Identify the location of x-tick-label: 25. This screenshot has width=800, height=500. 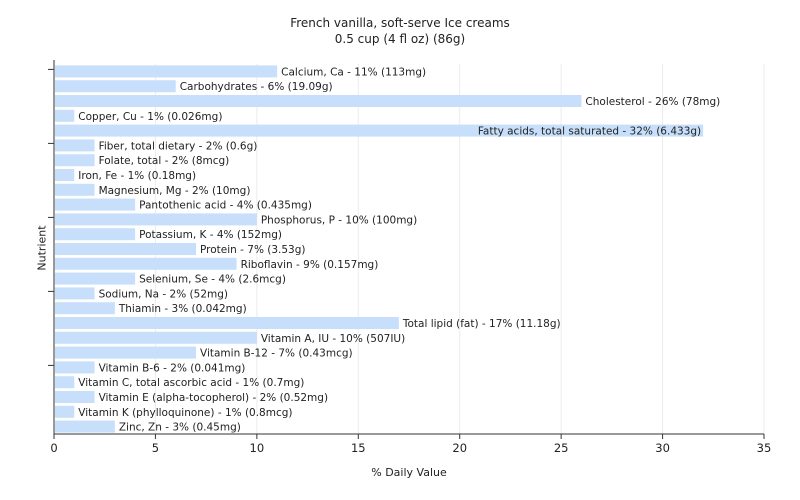
(561, 448).